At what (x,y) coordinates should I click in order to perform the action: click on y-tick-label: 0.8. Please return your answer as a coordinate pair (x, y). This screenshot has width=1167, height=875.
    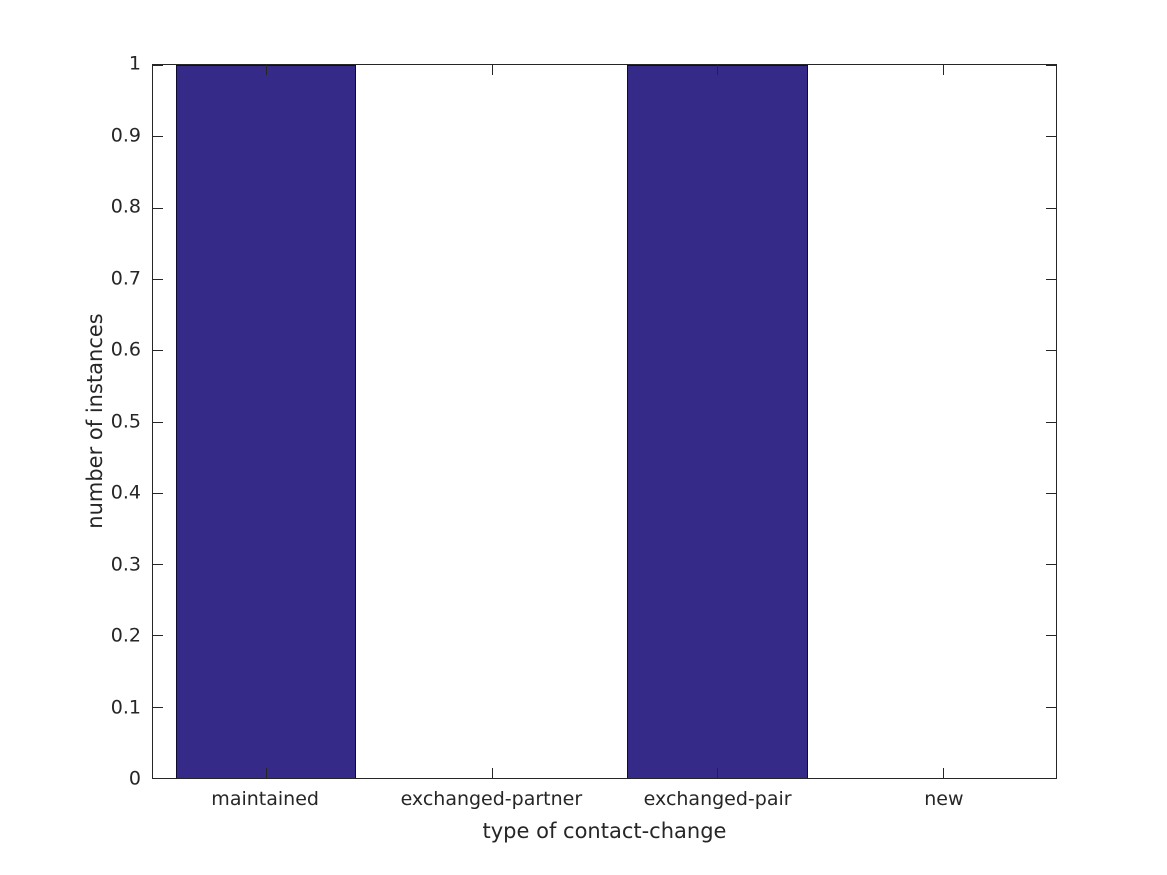
    Looking at the image, I should click on (125, 206).